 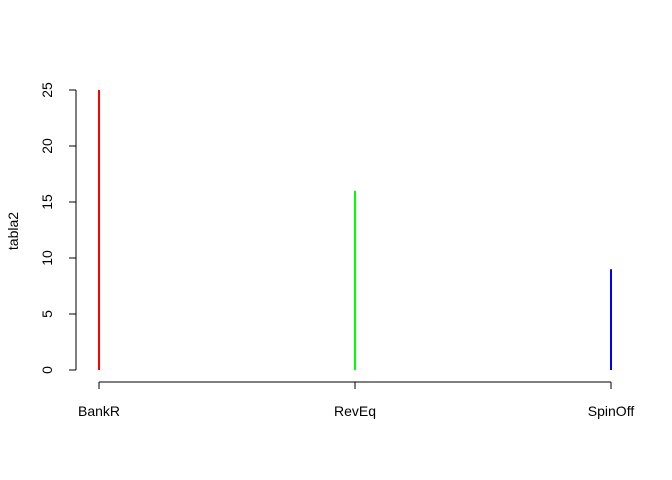 What do you see at coordinates (47, 258) in the screenshot?
I see `y-tick-label: 10` at bounding box center [47, 258].